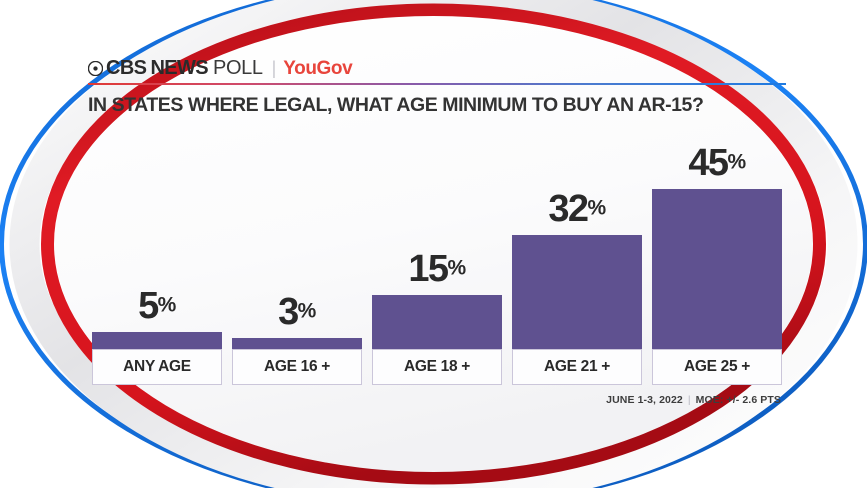  What do you see at coordinates (179, 68) in the screenshot?
I see `brand-news: NEWS` at bounding box center [179, 68].